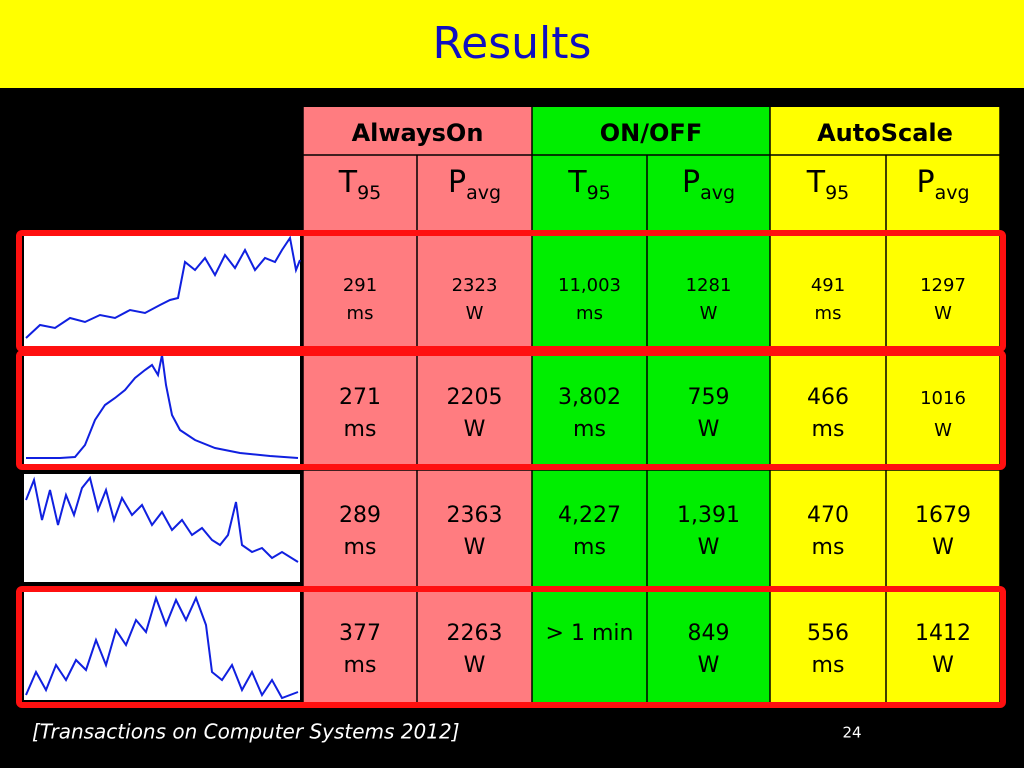 Image resolution: width=1024 pixels, height=768 pixels. What do you see at coordinates (943, 633) in the screenshot?
I see `cell-value: 1412` at bounding box center [943, 633].